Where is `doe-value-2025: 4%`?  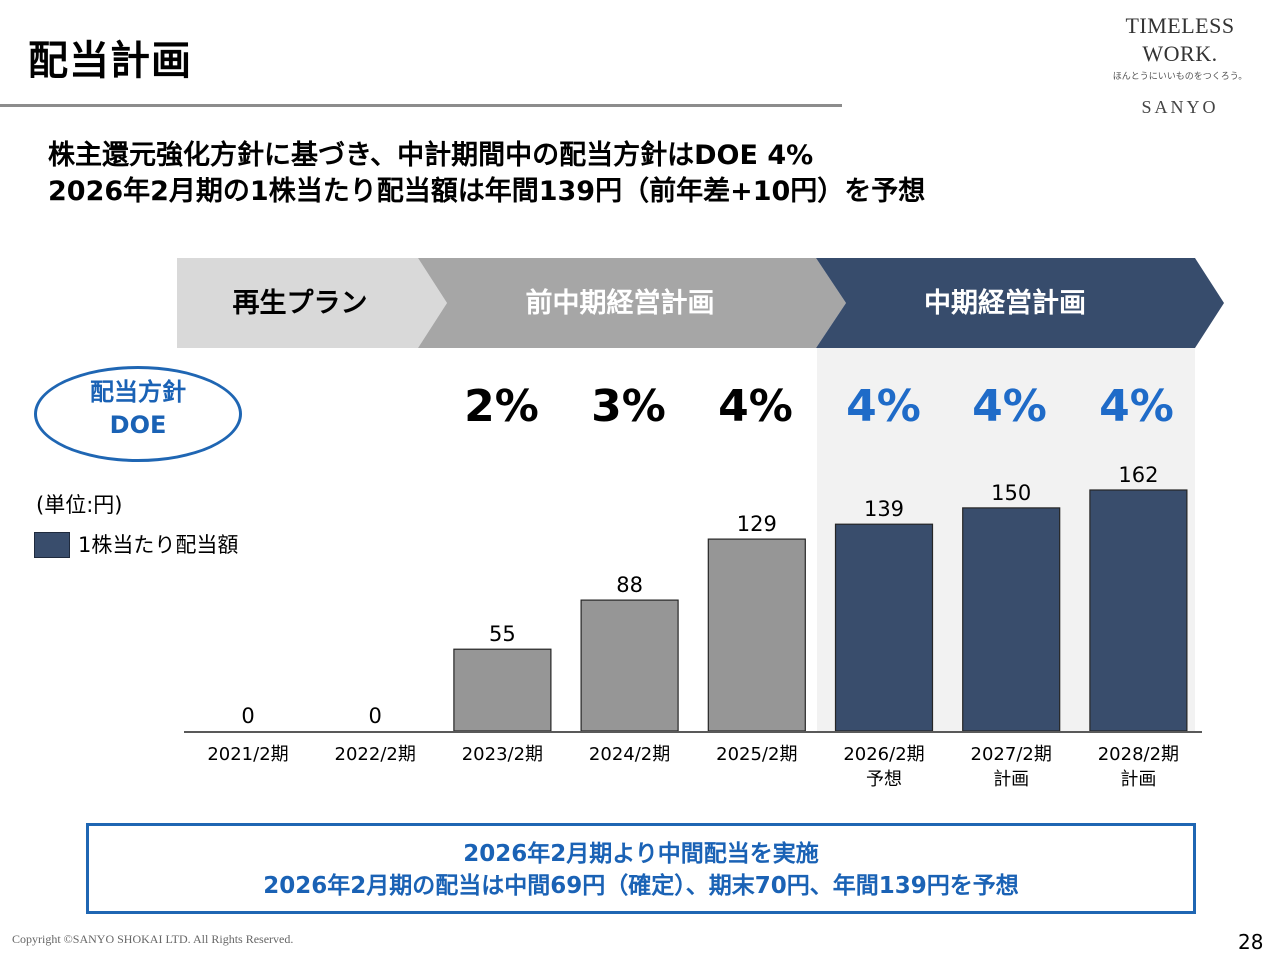
doe-value-2025: 4% is located at coordinates (755, 406).